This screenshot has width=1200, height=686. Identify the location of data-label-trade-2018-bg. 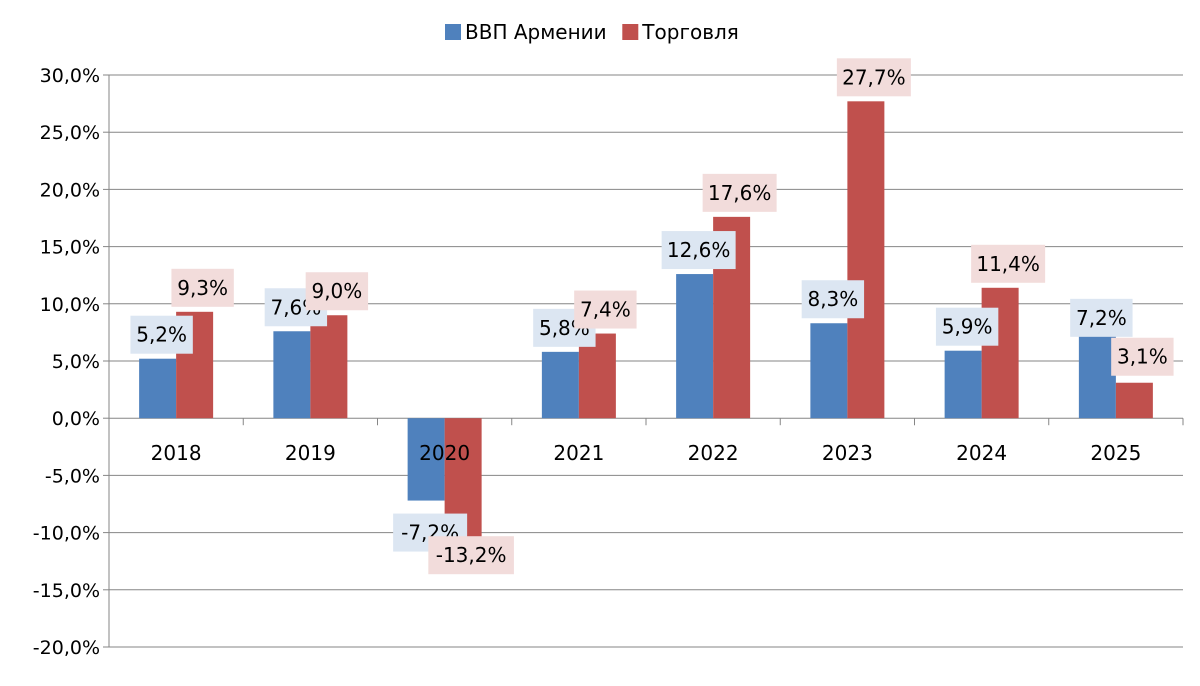
(202, 287).